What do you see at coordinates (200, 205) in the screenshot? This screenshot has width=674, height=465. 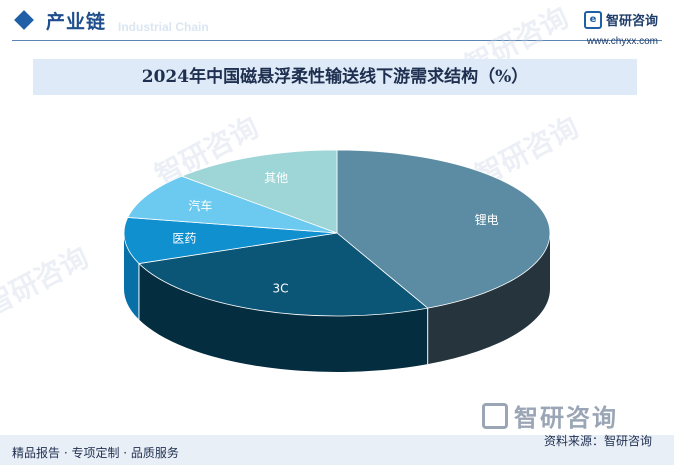 I see `slice-label-汽车: 汽车` at bounding box center [200, 205].